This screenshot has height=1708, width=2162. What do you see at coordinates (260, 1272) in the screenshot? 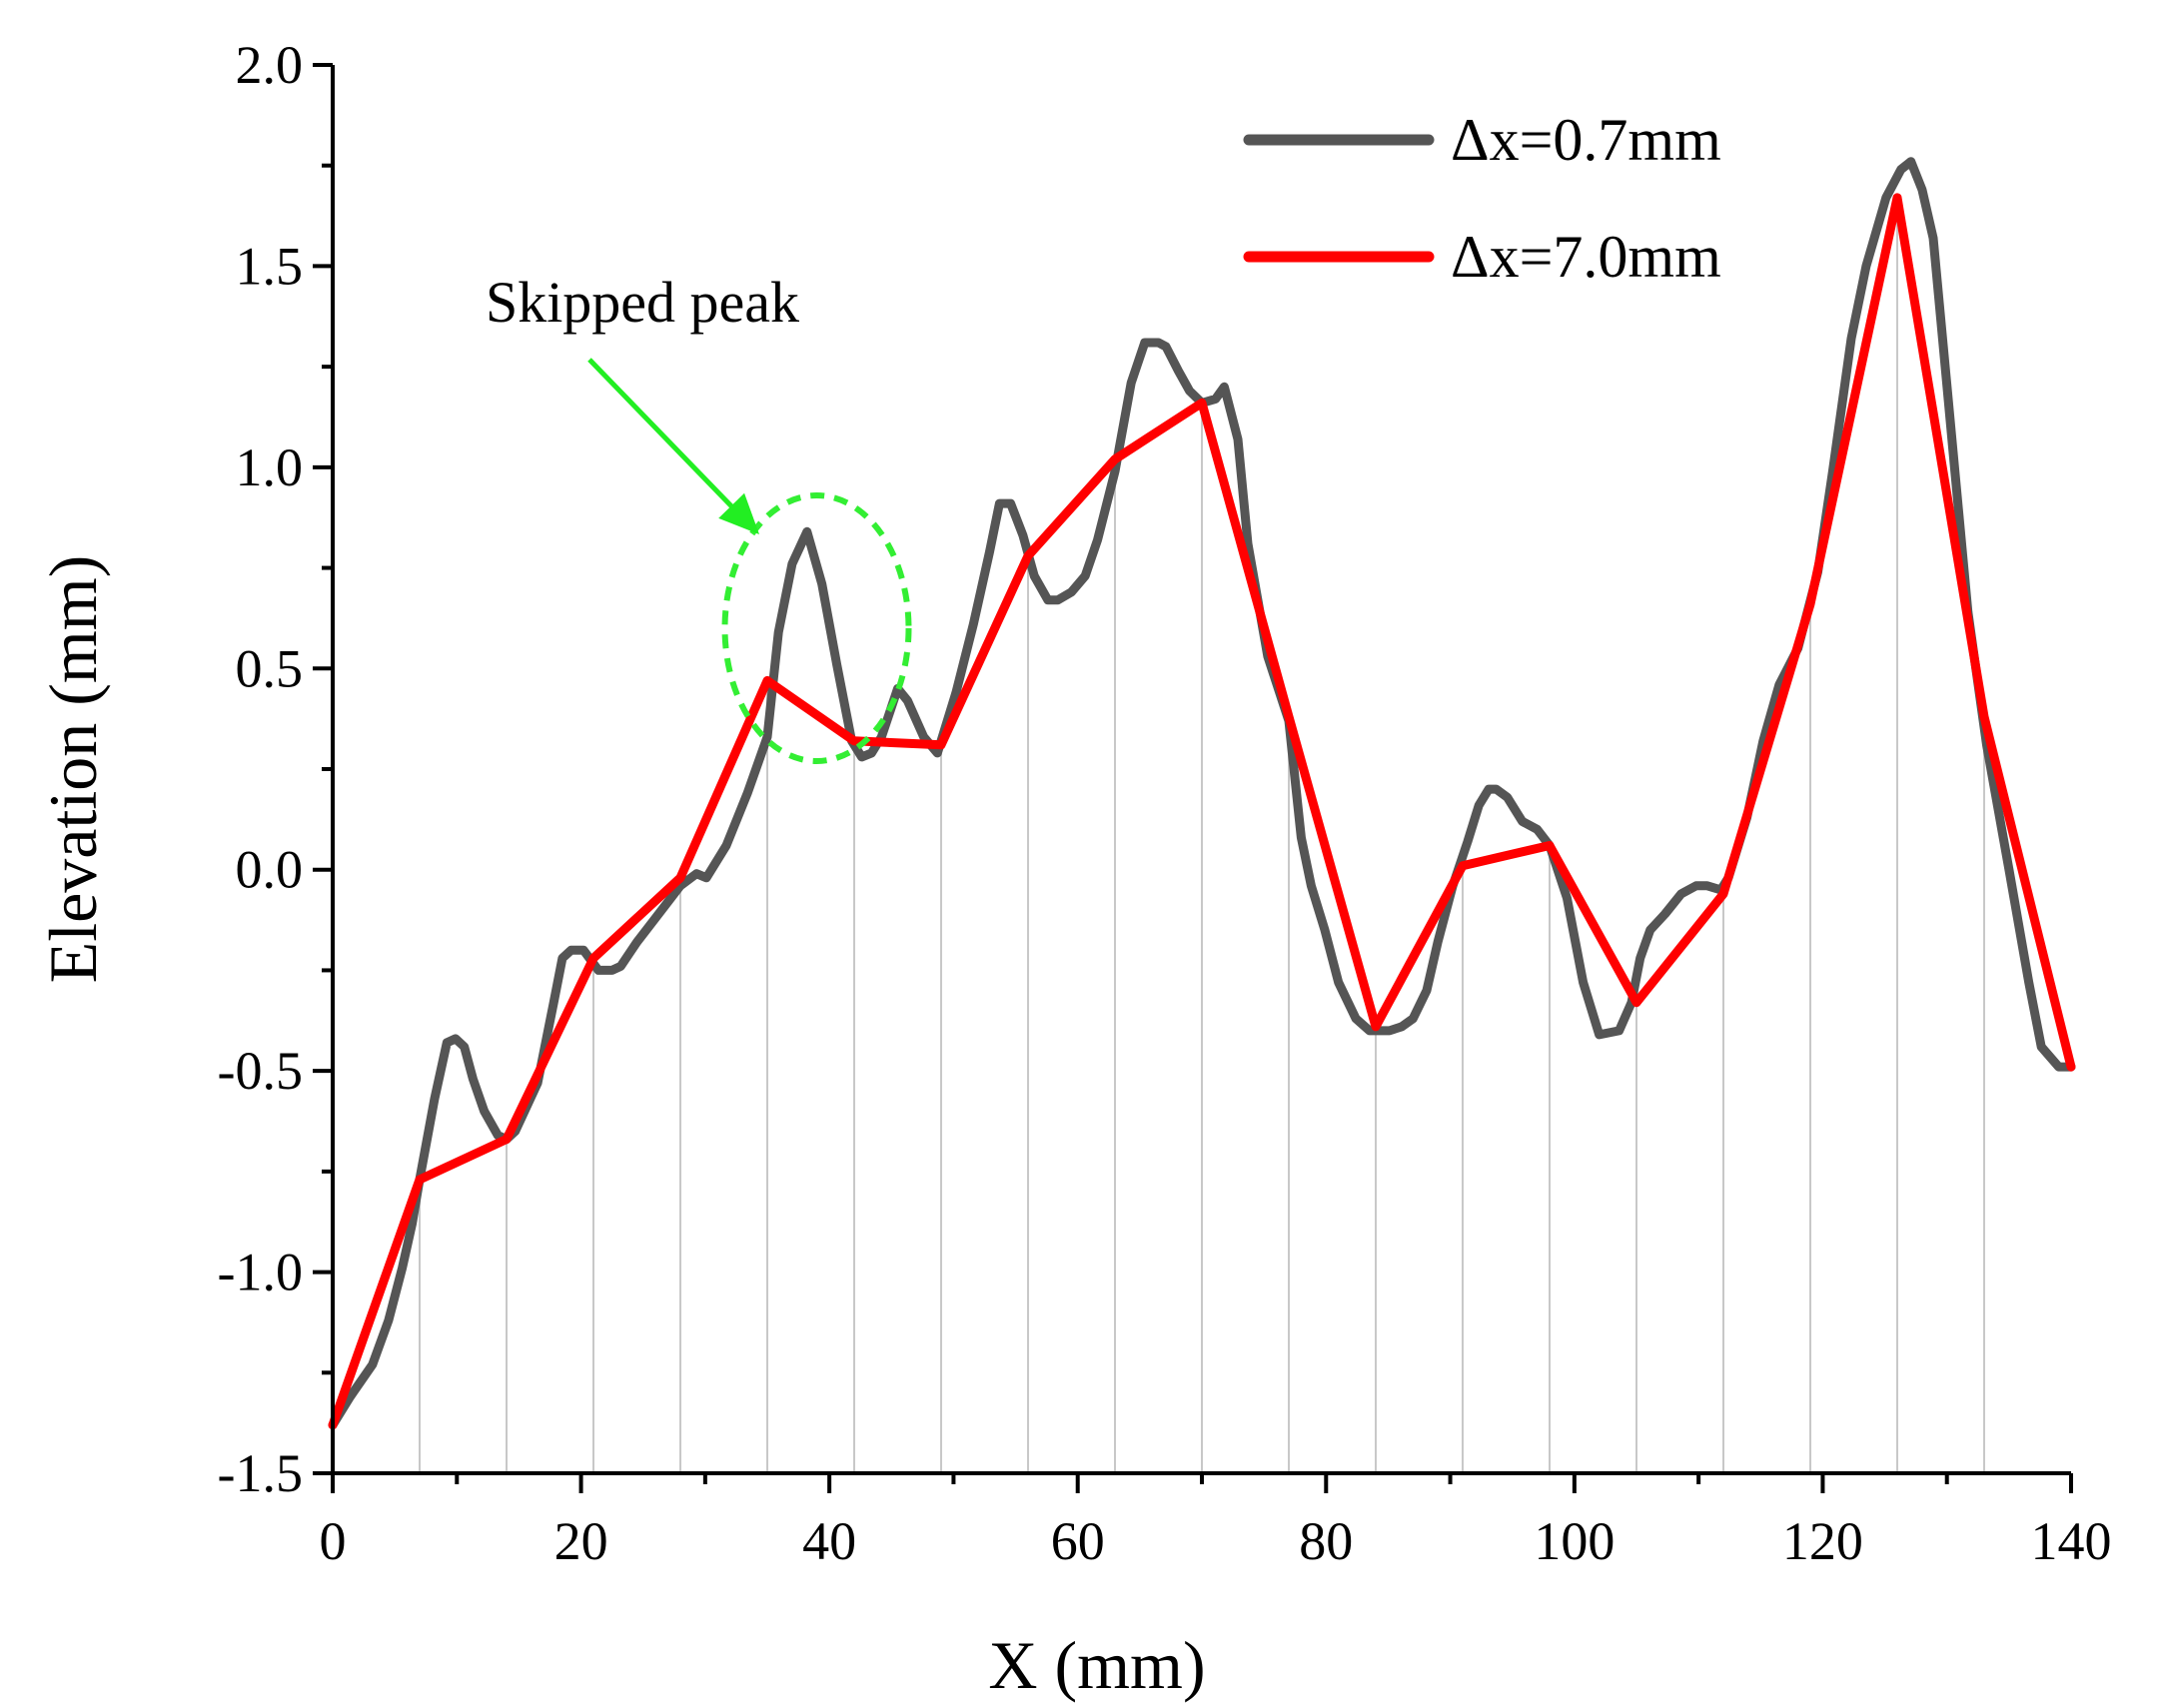
I see `y-tick-label: -1.0` at bounding box center [260, 1272].